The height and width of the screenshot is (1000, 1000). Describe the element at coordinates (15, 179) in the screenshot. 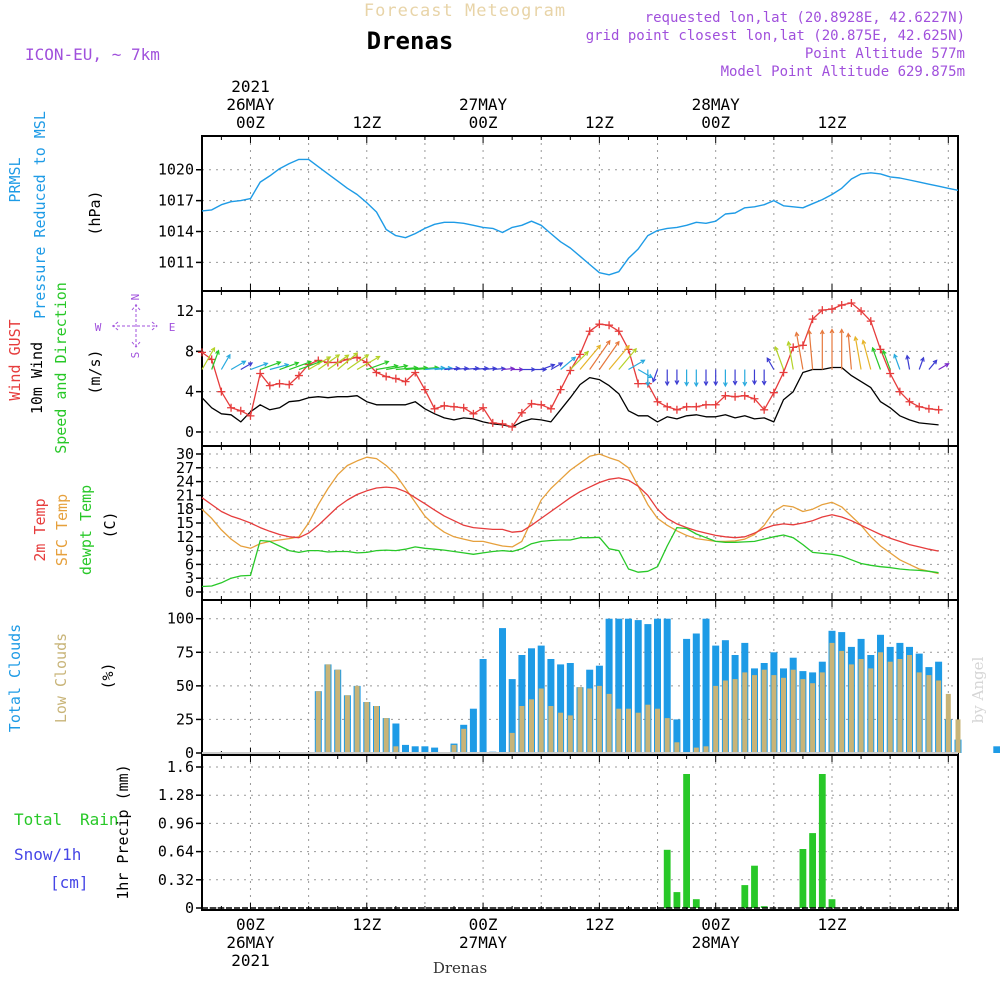

I see `prmsl-label: PRMSL` at that location.